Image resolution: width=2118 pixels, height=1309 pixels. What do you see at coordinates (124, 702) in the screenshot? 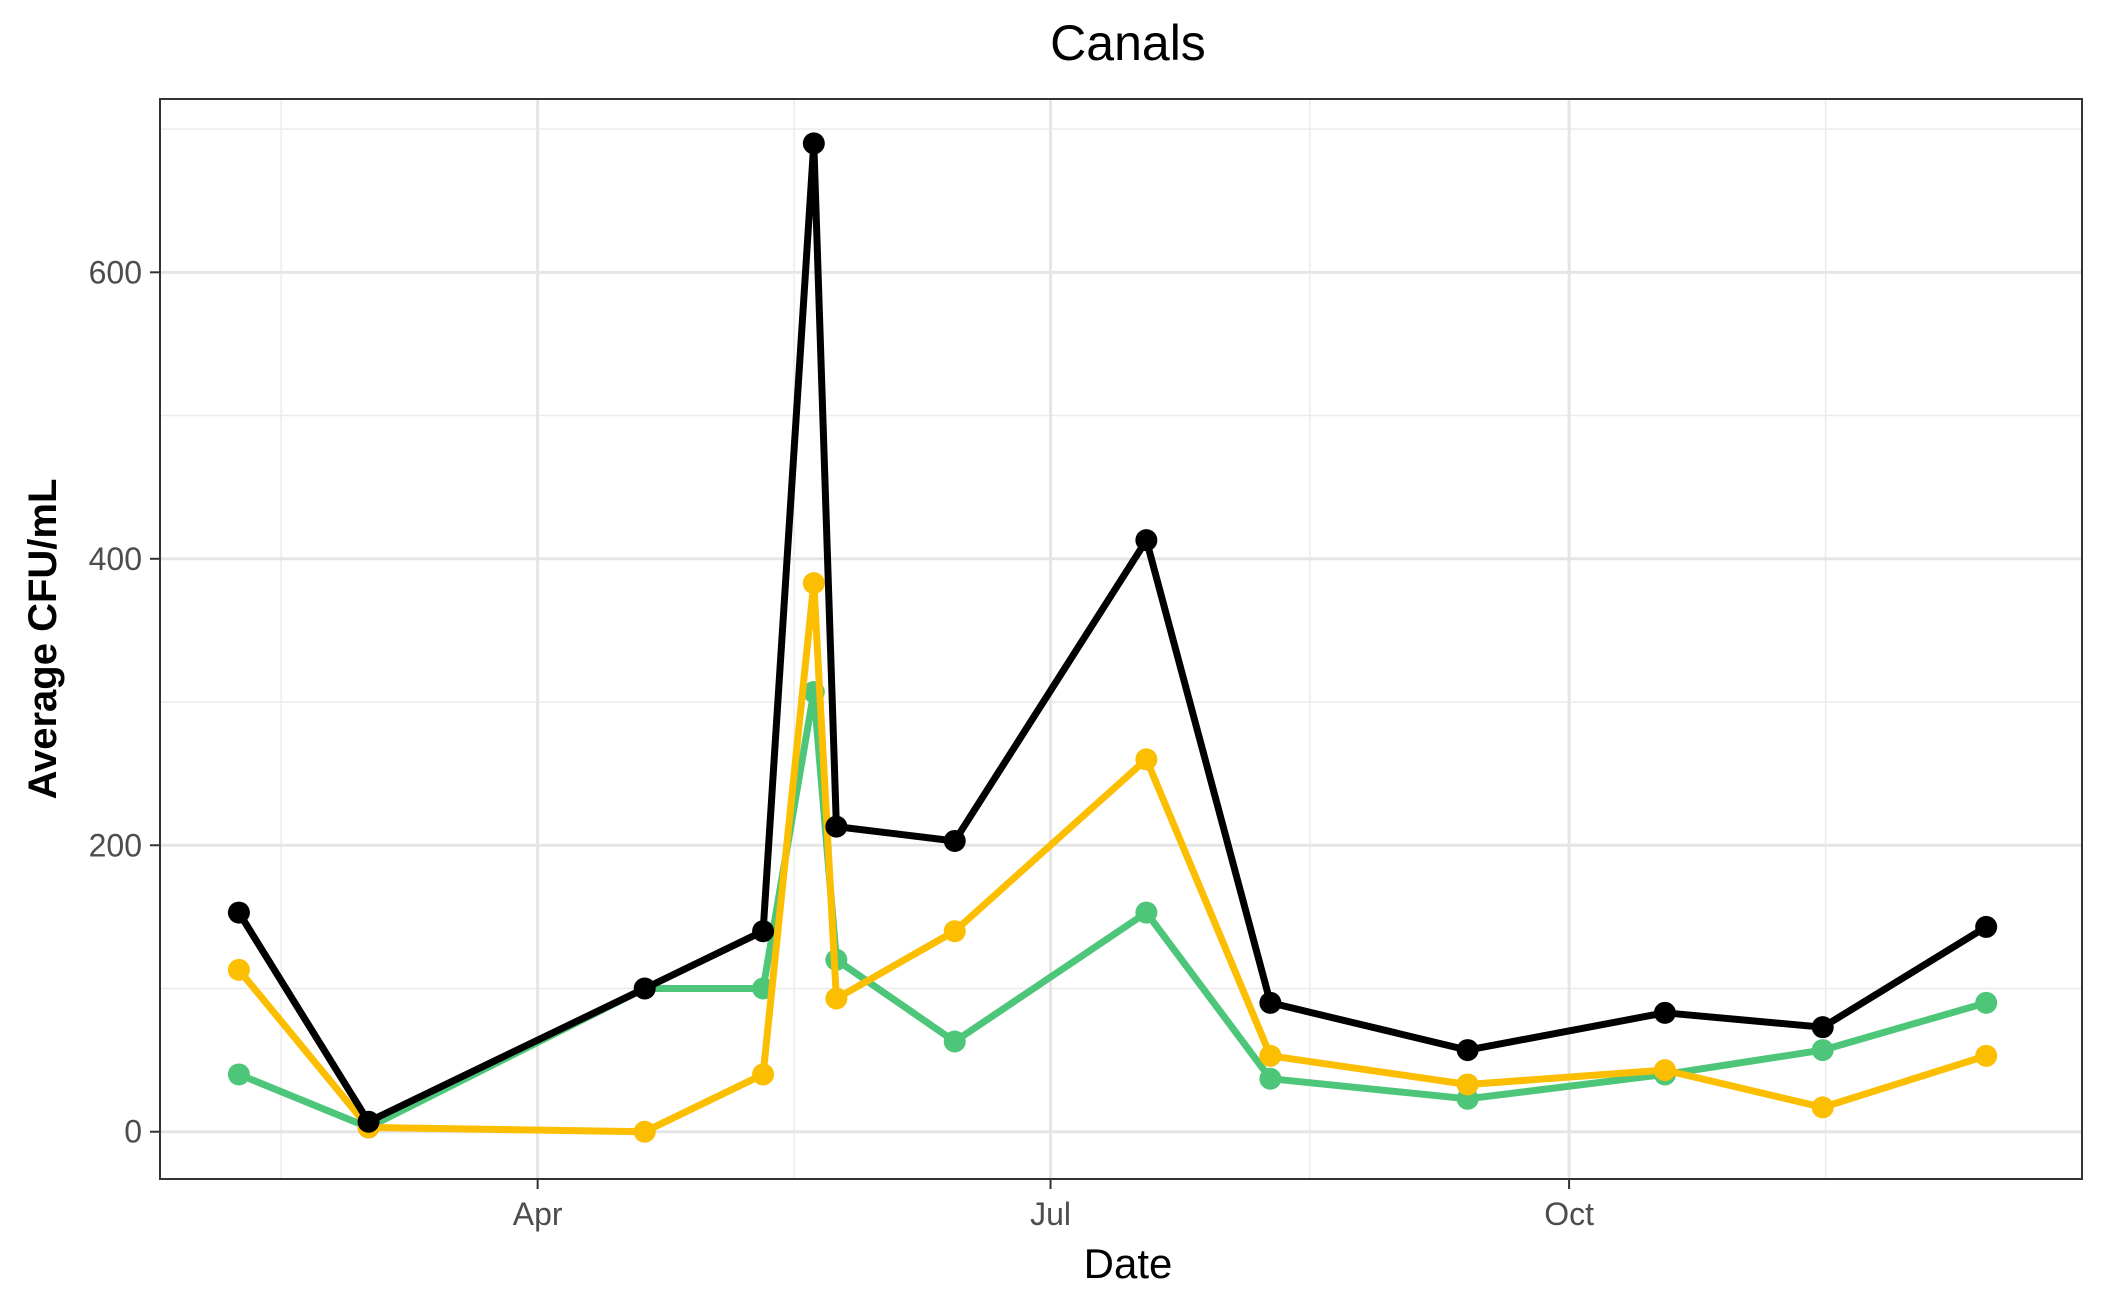
I see `y-axis: 0 200 400 600` at bounding box center [124, 702].